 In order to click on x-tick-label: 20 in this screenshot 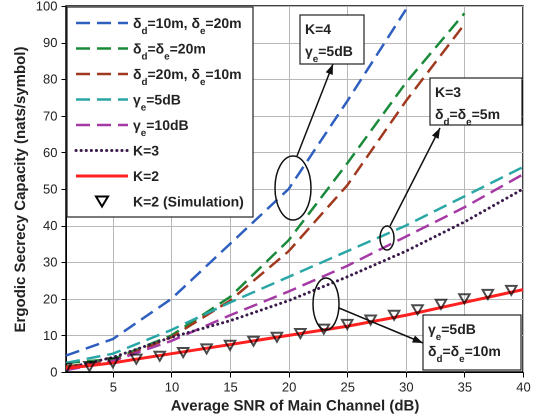, I will do `click(289, 387)`.